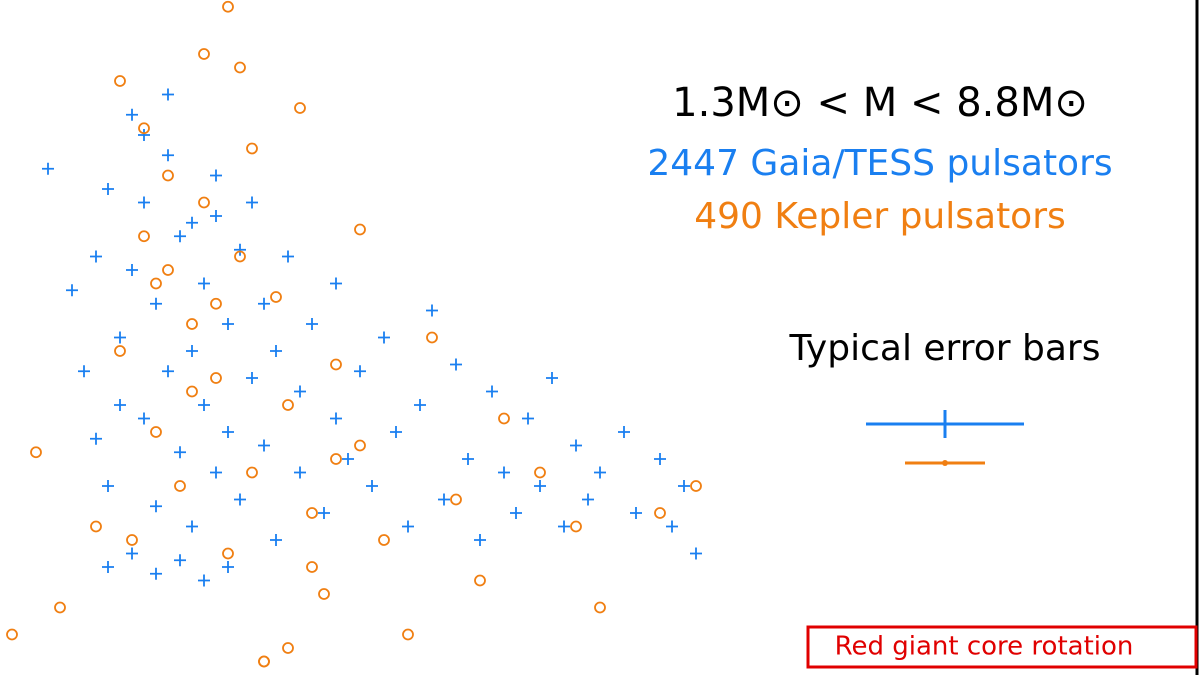 The width and height of the screenshot is (1200, 675). I want to click on error-bar-point, so click(945, 463).